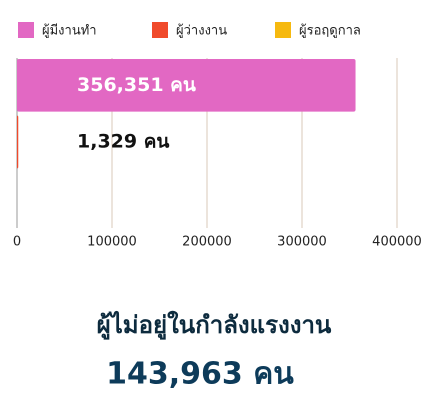 This screenshot has height=405, width=428. Describe the element at coordinates (214, 325) in the screenshot. I see `annotation: ผู้ไม่อยู่ในกำลังแรงงาน` at that location.